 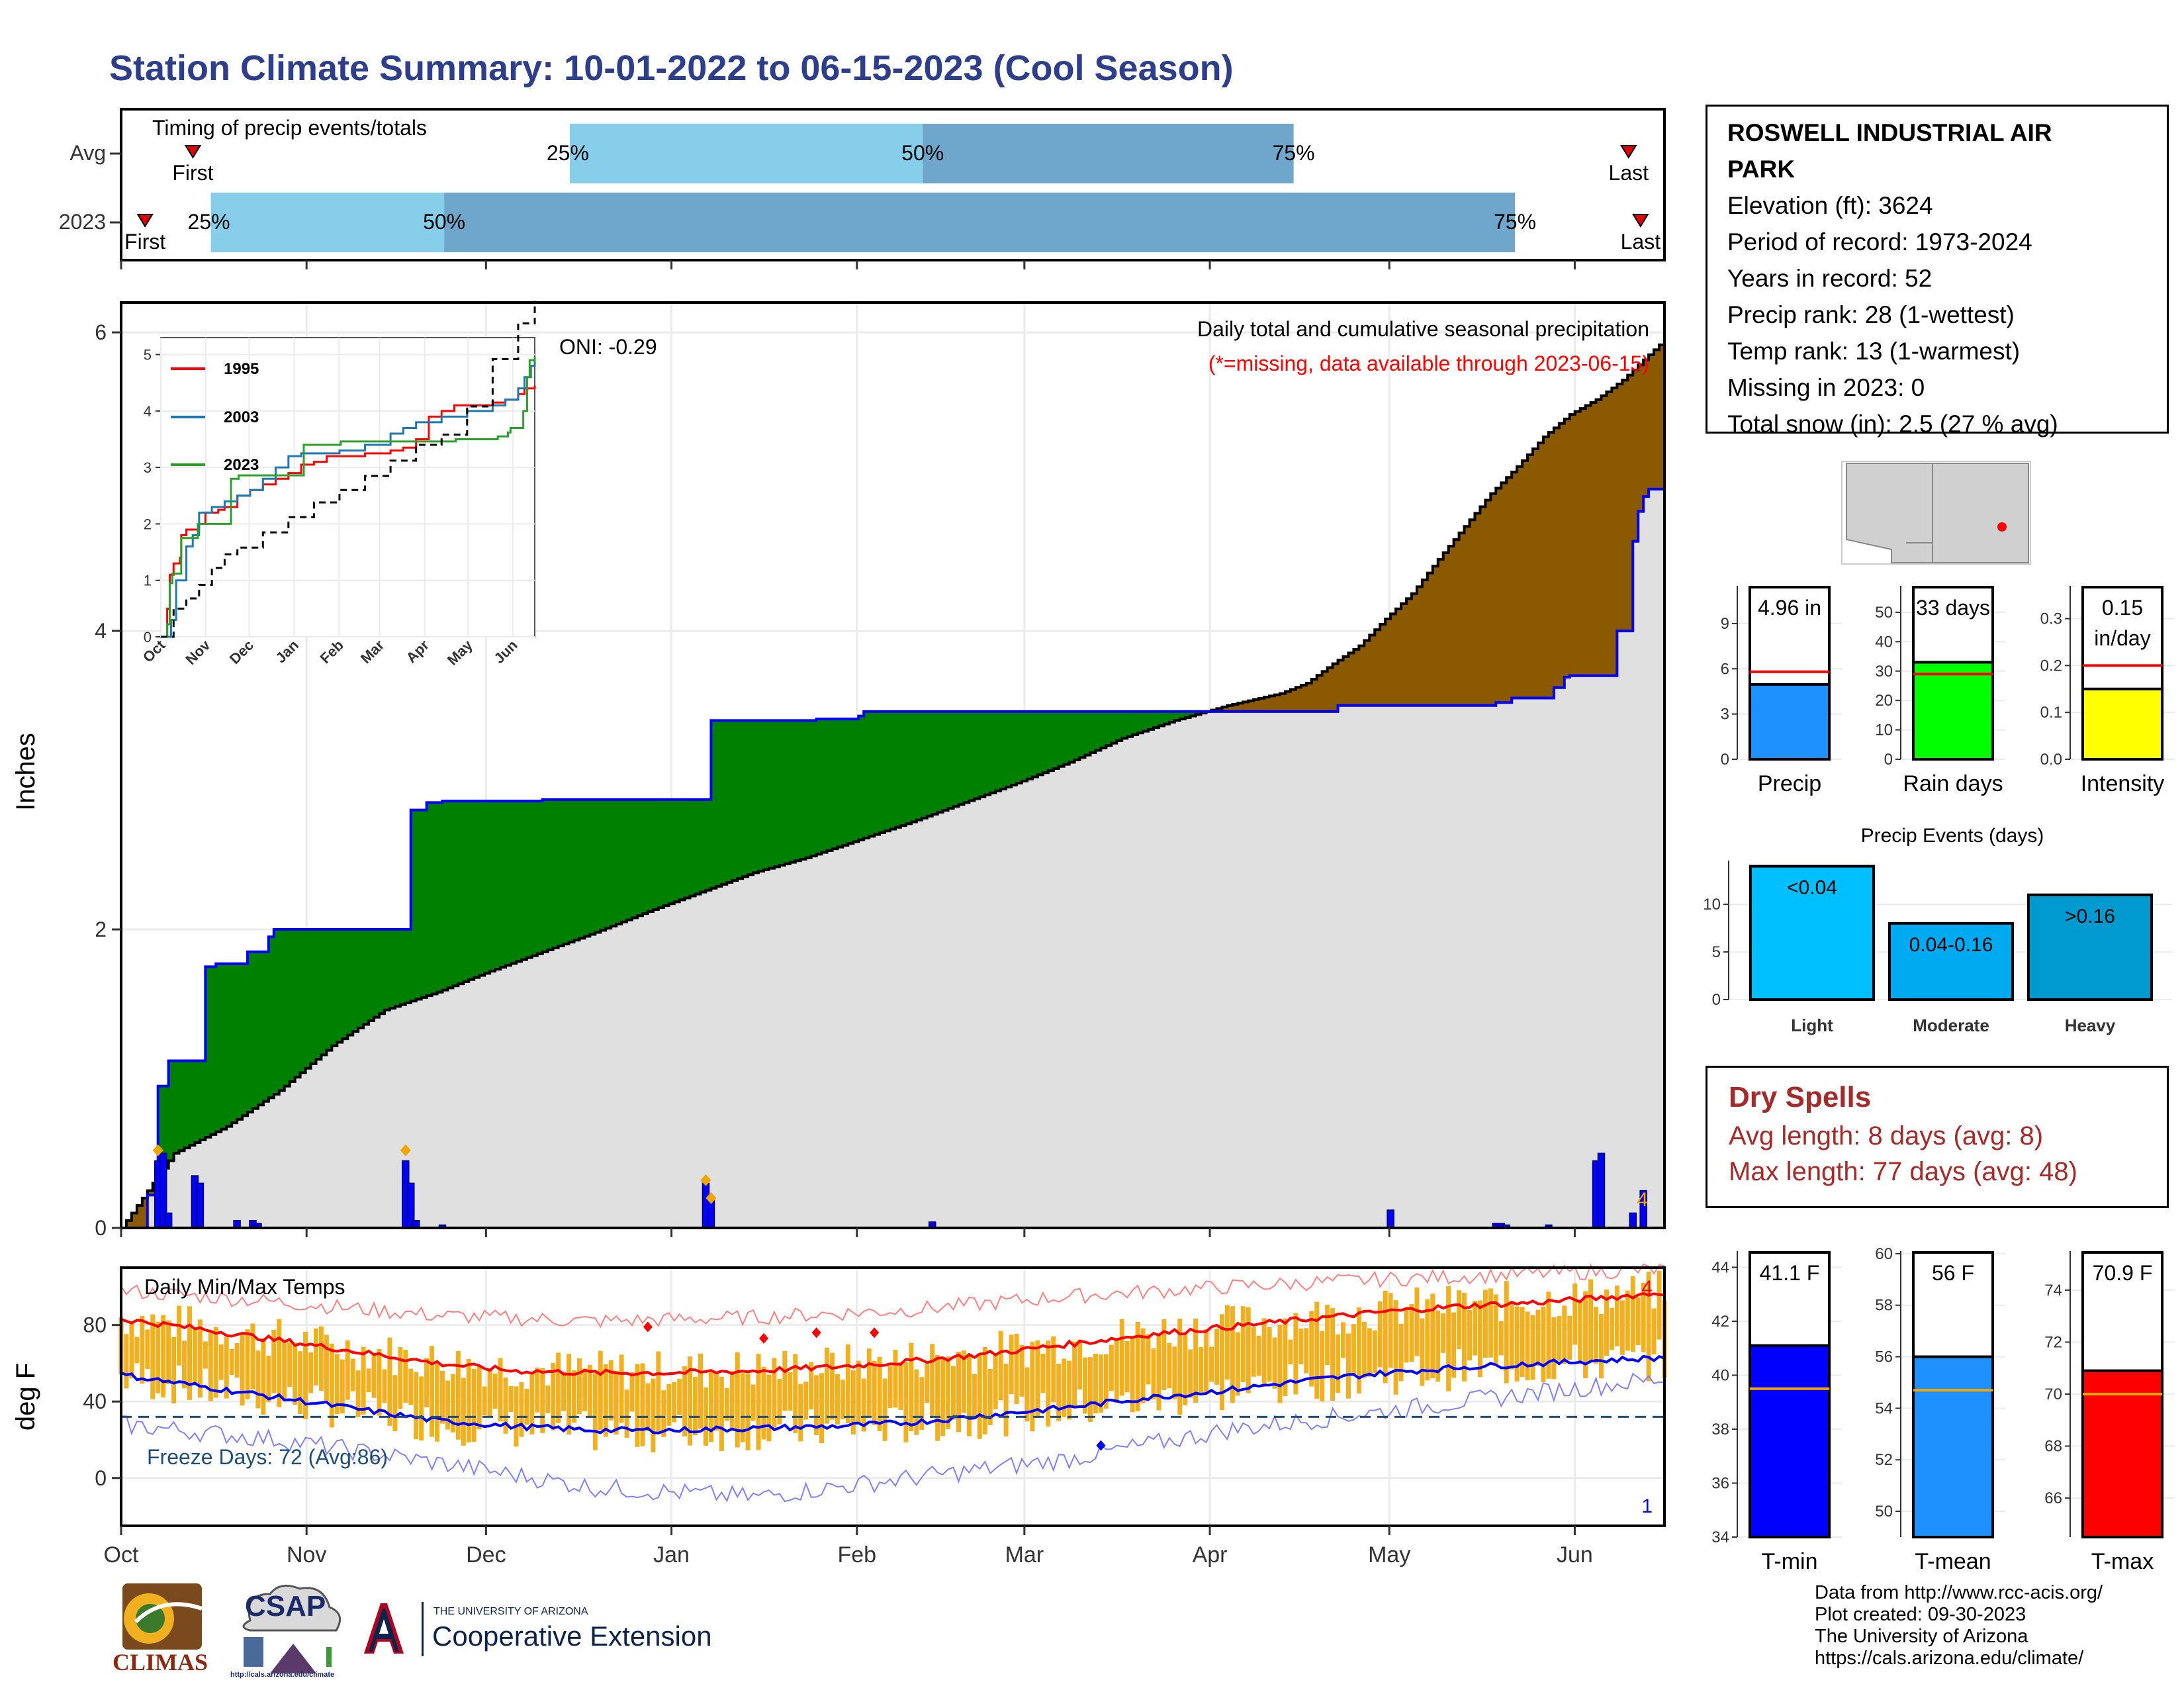 What do you see at coordinates (306, 1555) in the screenshot?
I see `month-label: Nov` at bounding box center [306, 1555].